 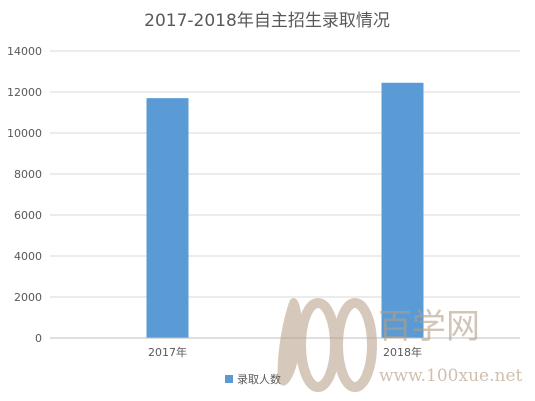 I want to click on chart-title: 2017-2018年自主招生录取情况, so click(x=267, y=21).